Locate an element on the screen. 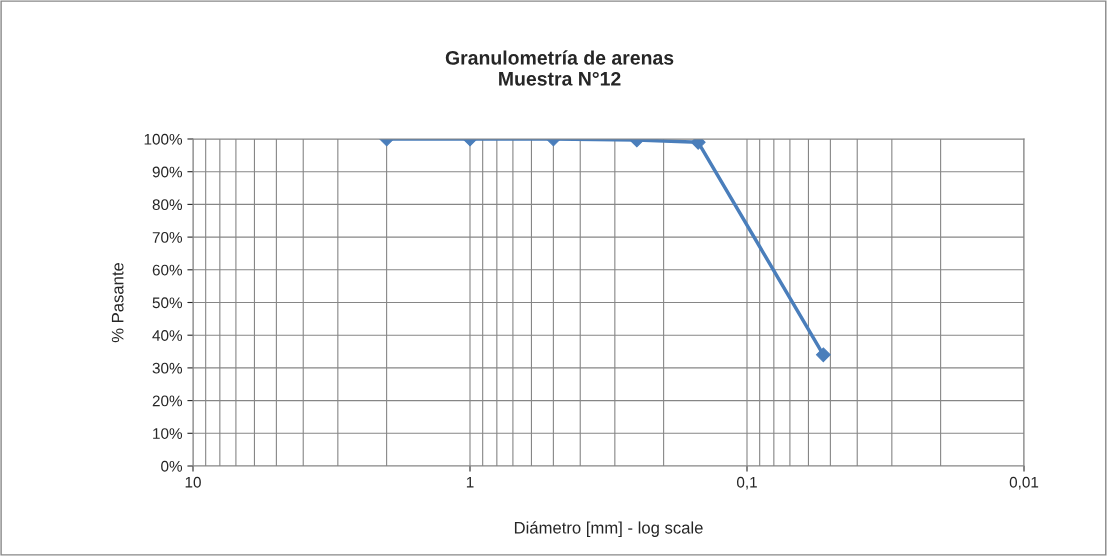 The height and width of the screenshot is (556, 1108). x-axis-title: Diámetro [mm] - log scale is located at coordinates (608, 529).